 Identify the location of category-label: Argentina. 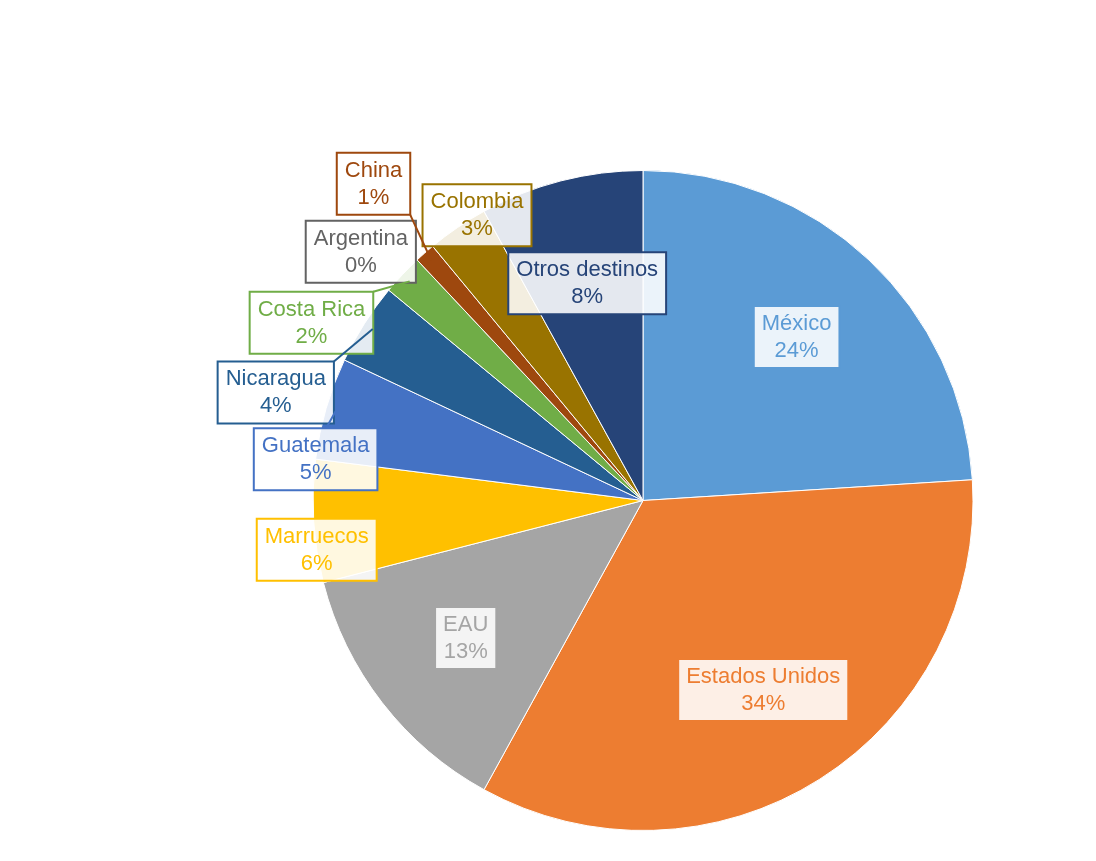
(360, 237).